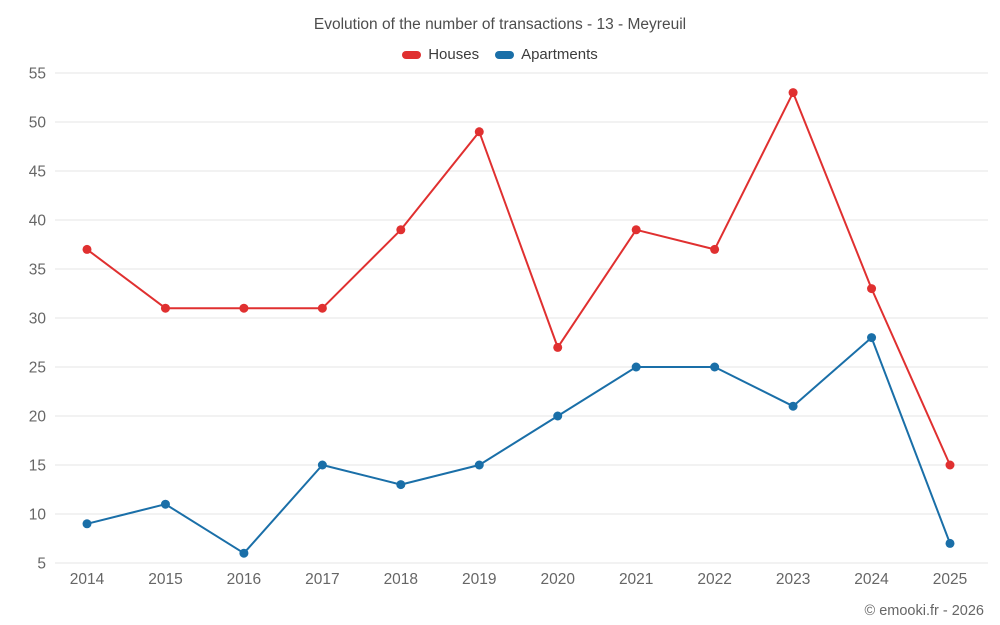 The height and width of the screenshot is (625, 1000). Describe the element at coordinates (41, 564) in the screenshot. I see `y-tick-label: 5` at that location.